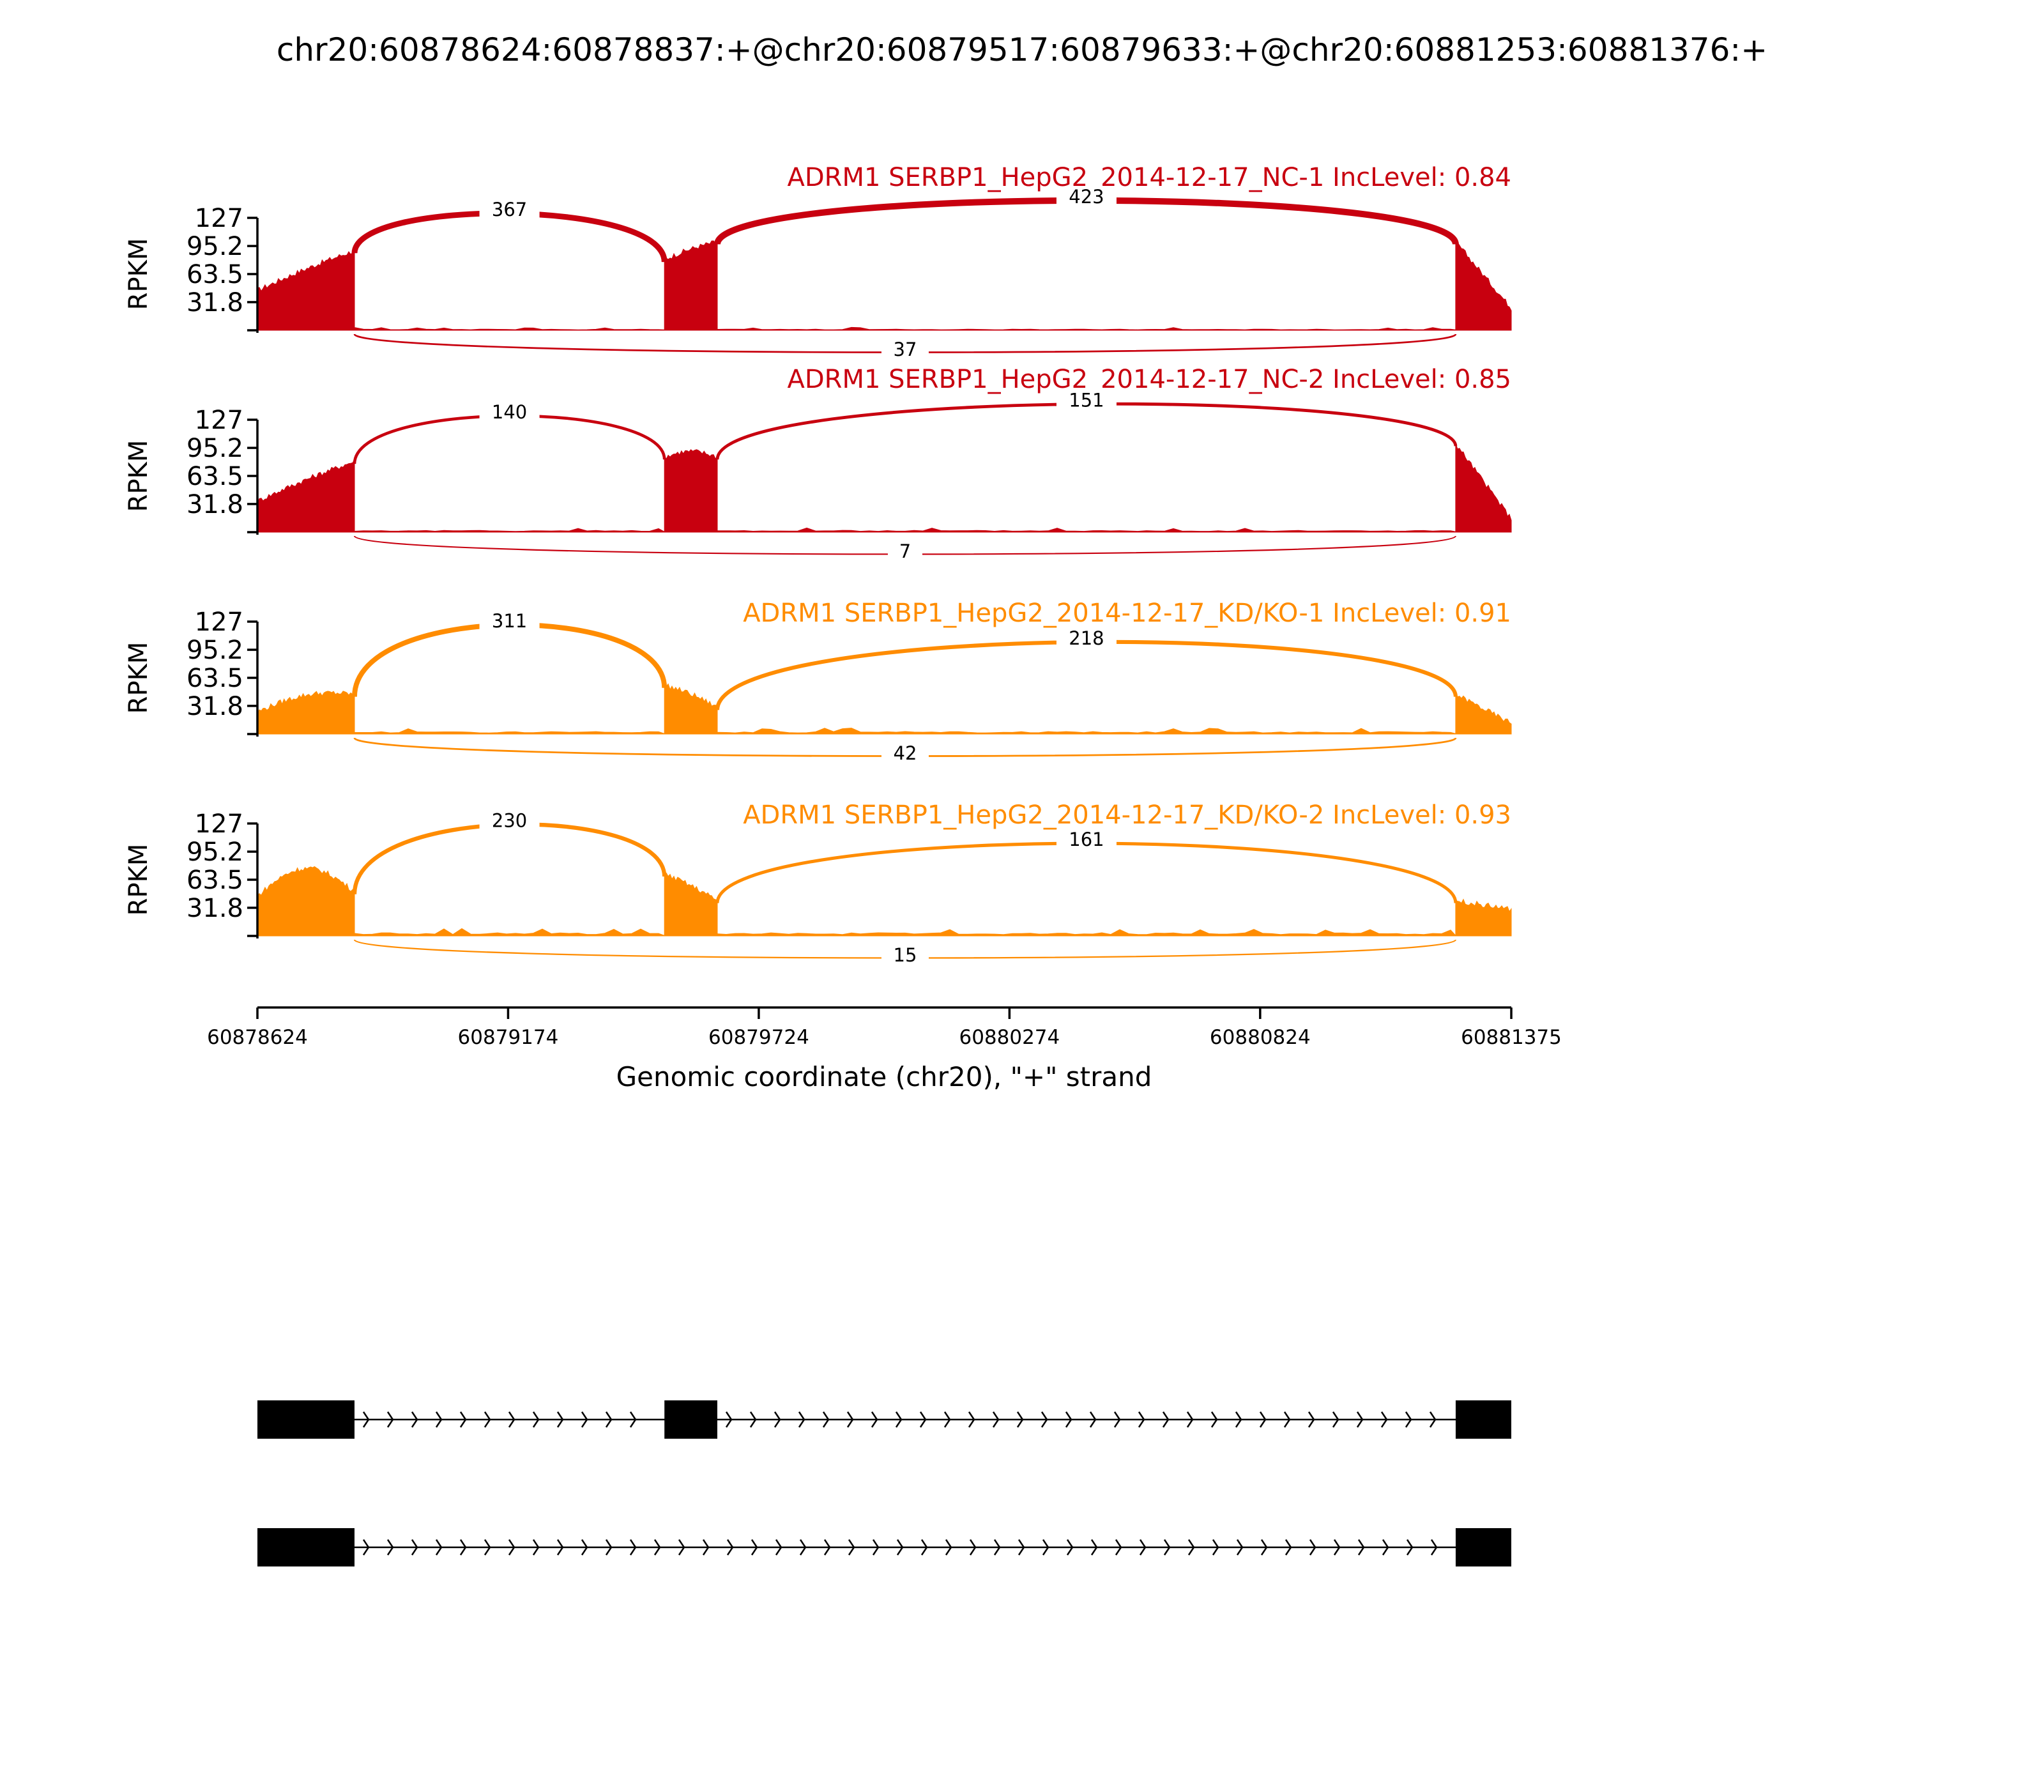 This screenshot has width=2044, height=1792. I want to click on junction-count: 15, so click(905, 955).